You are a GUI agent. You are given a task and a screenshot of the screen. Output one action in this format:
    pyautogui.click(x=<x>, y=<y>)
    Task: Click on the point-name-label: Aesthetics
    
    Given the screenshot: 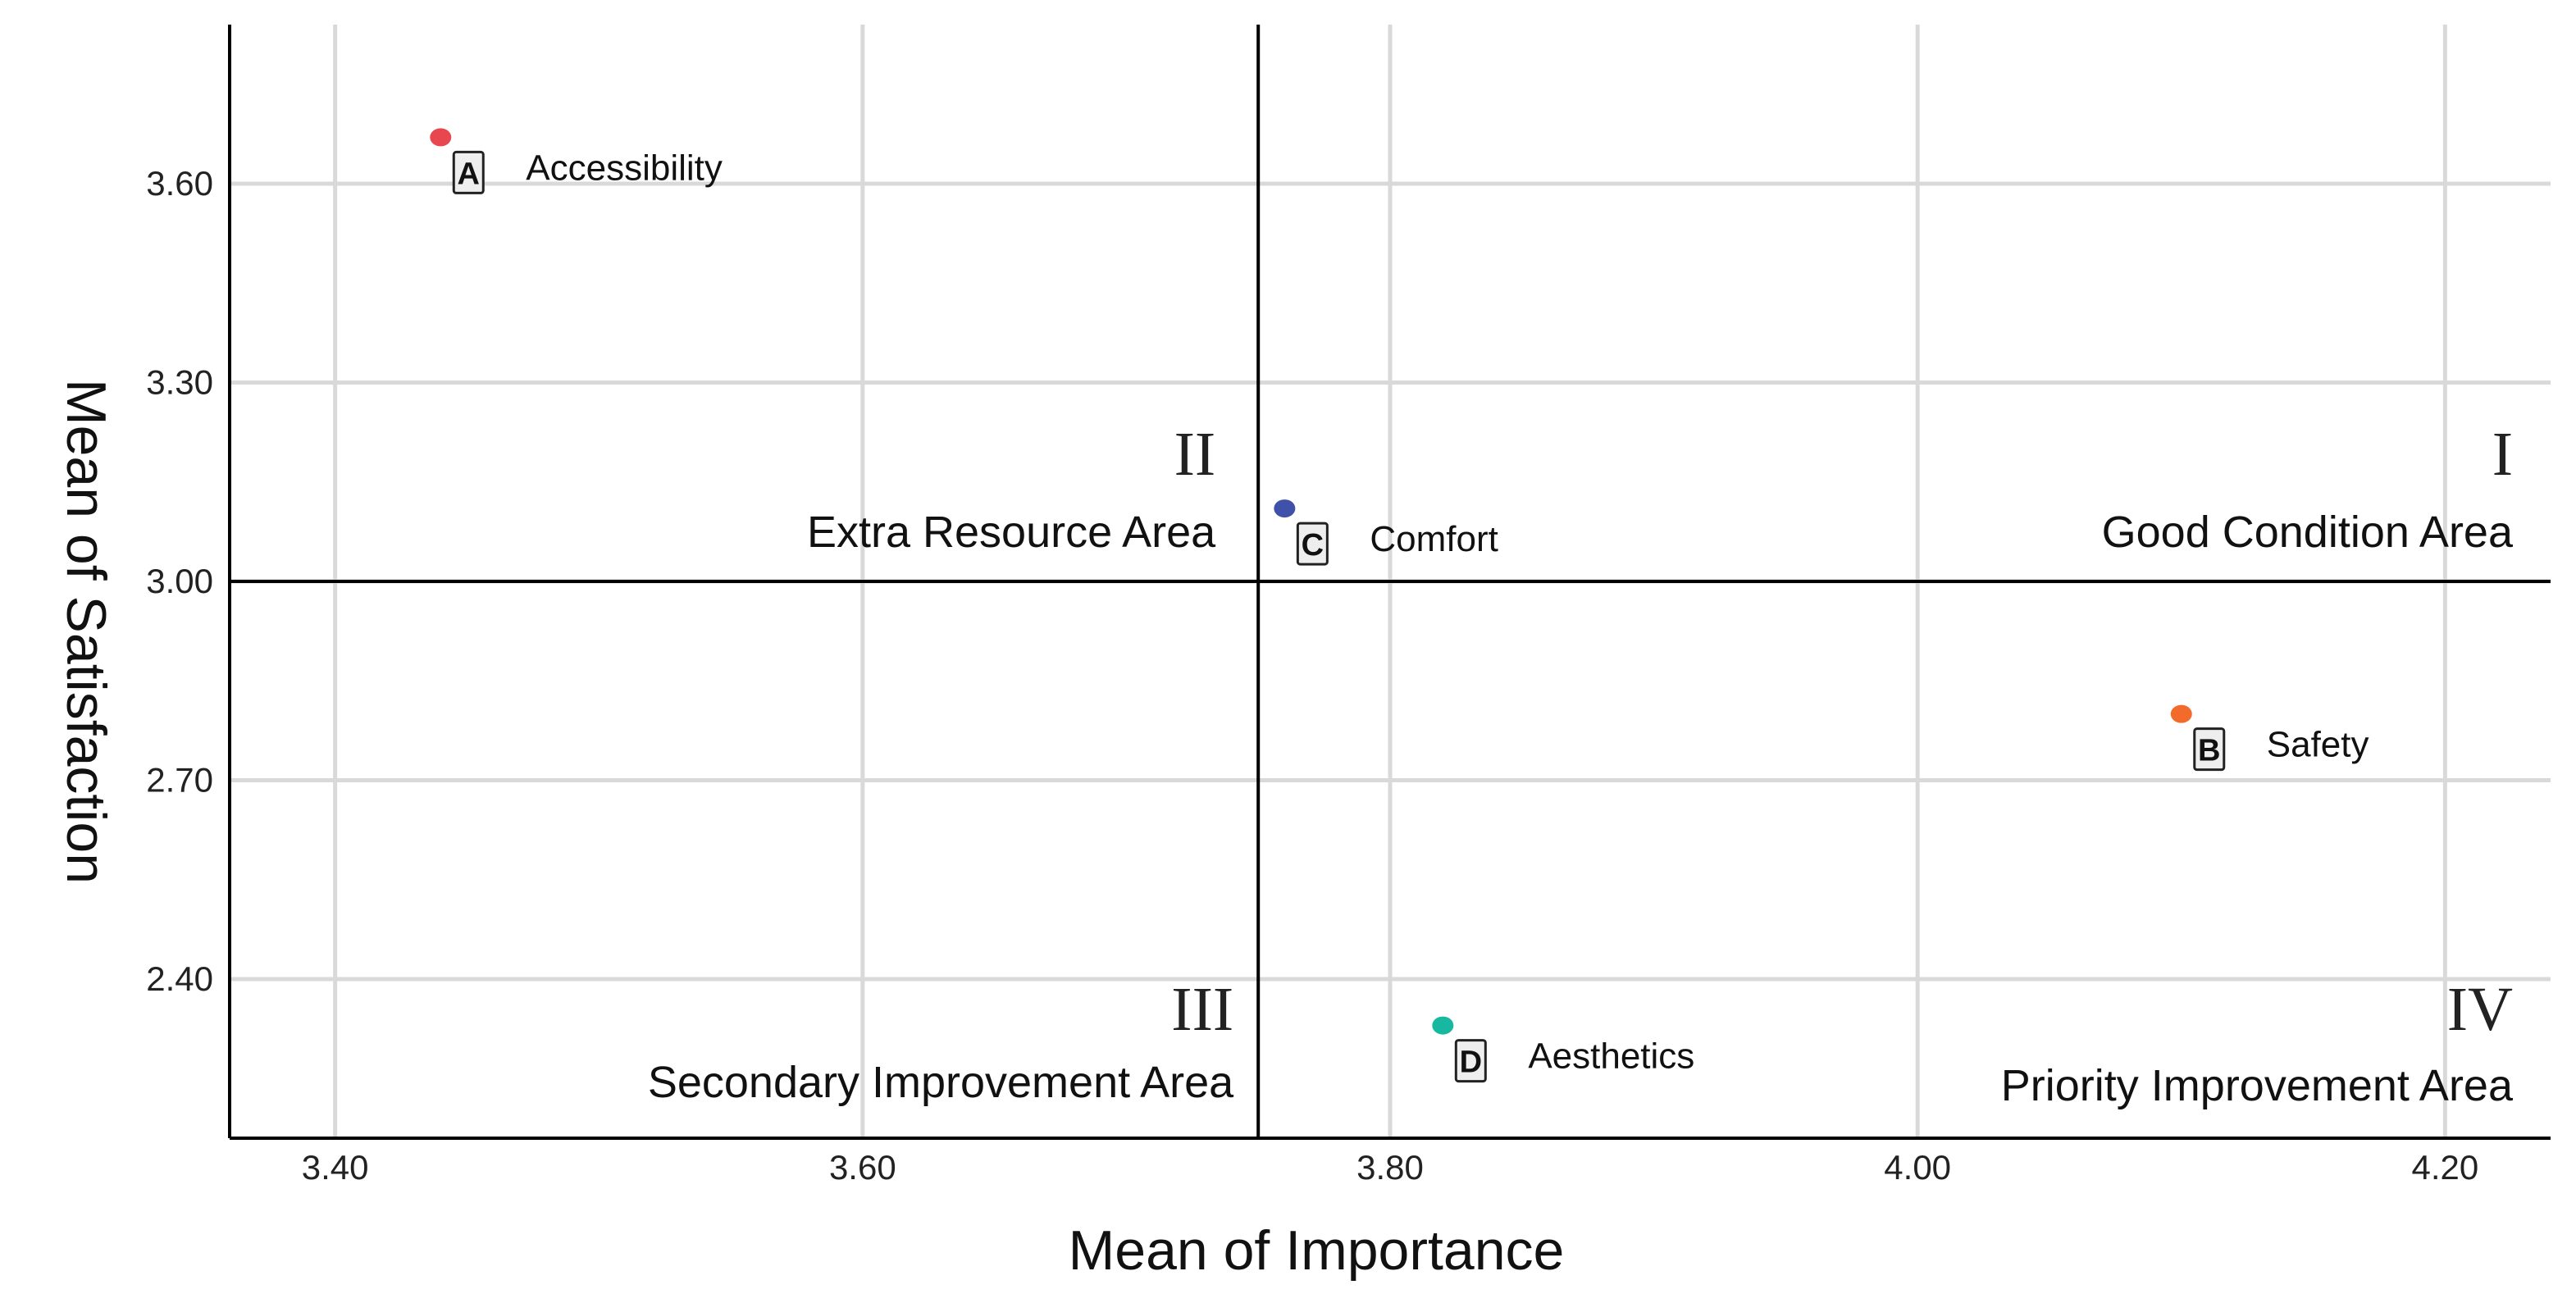 What is the action you would take?
    pyautogui.click(x=1611, y=1056)
    